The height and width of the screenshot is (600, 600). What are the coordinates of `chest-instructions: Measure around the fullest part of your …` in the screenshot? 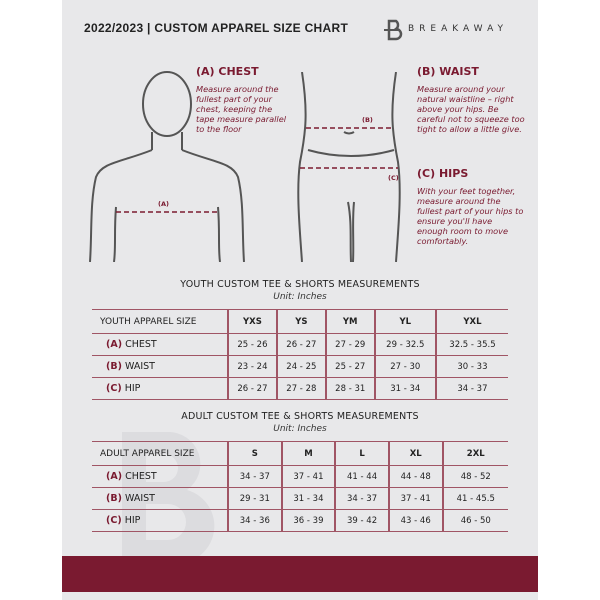 It's located at (241, 109).